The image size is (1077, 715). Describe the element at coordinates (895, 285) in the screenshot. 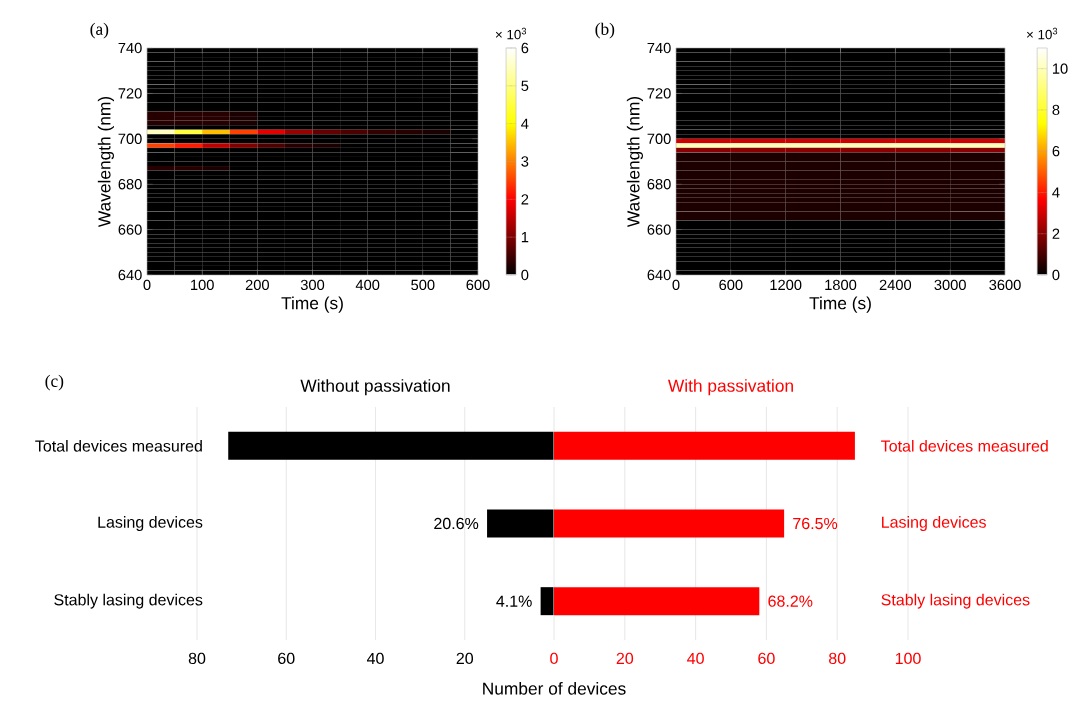

I see `x-tick-label: 2400` at that location.